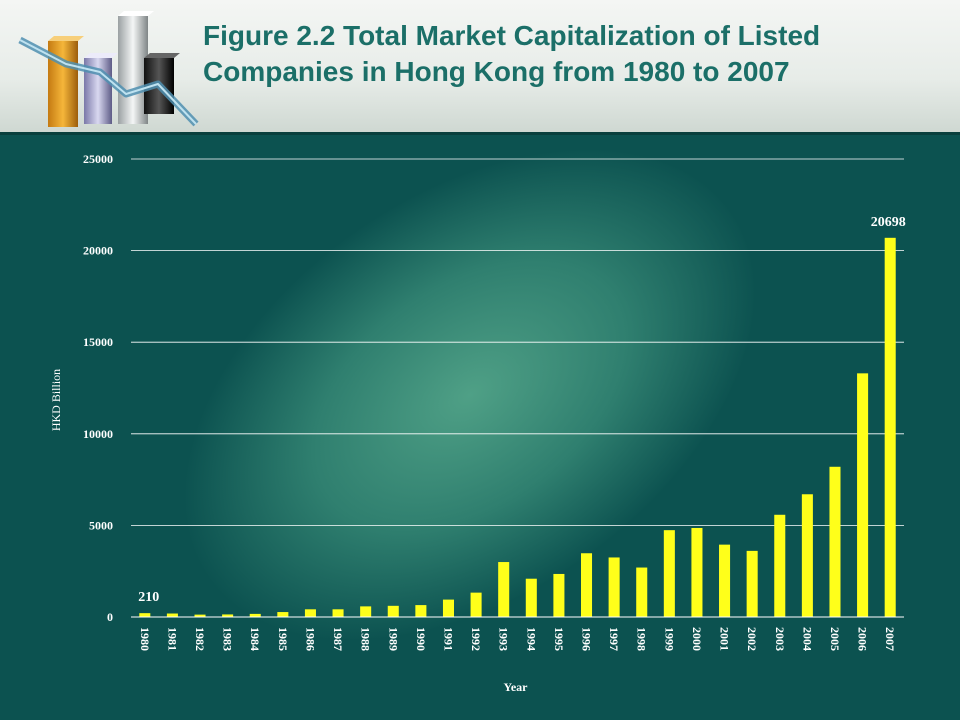  Describe the element at coordinates (421, 611) in the screenshot. I see `bar-1990` at that location.